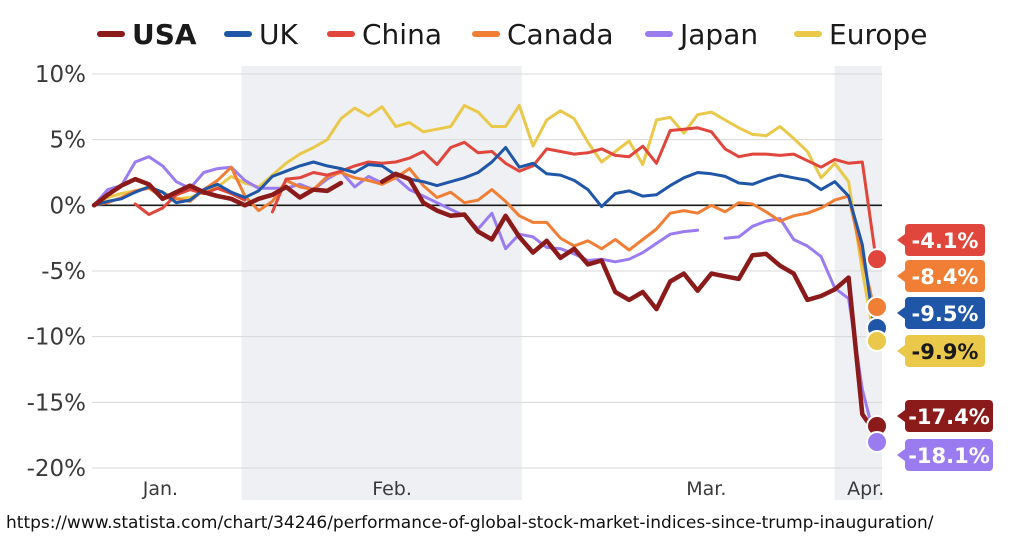 This screenshot has height=541, width=1024. Describe the element at coordinates (164, 34) in the screenshot. I see `legend-label: USA` at that location.